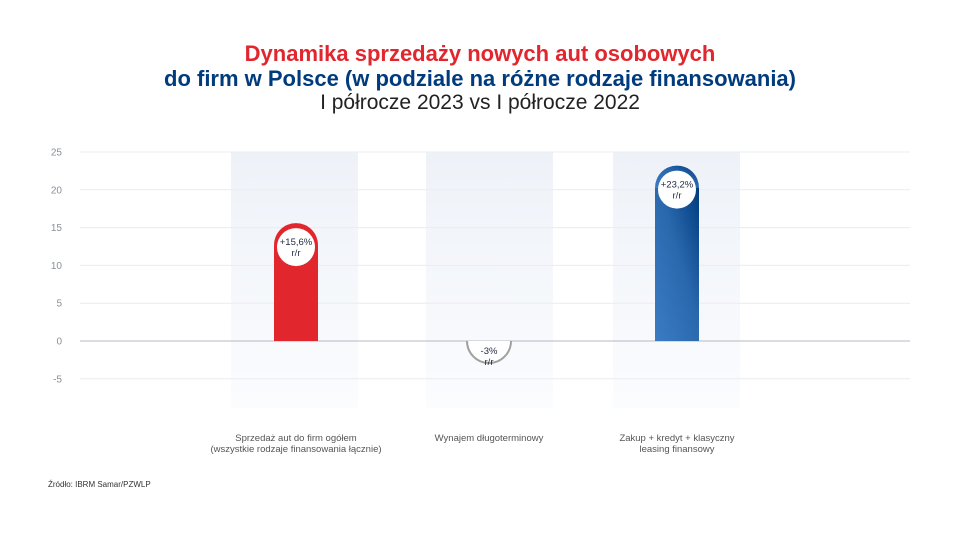 Image resolution: width=960 pixels, height=540 pixels. I want to click on category-label: Zakup + kredyt + klasyczny, so click(676, 438).